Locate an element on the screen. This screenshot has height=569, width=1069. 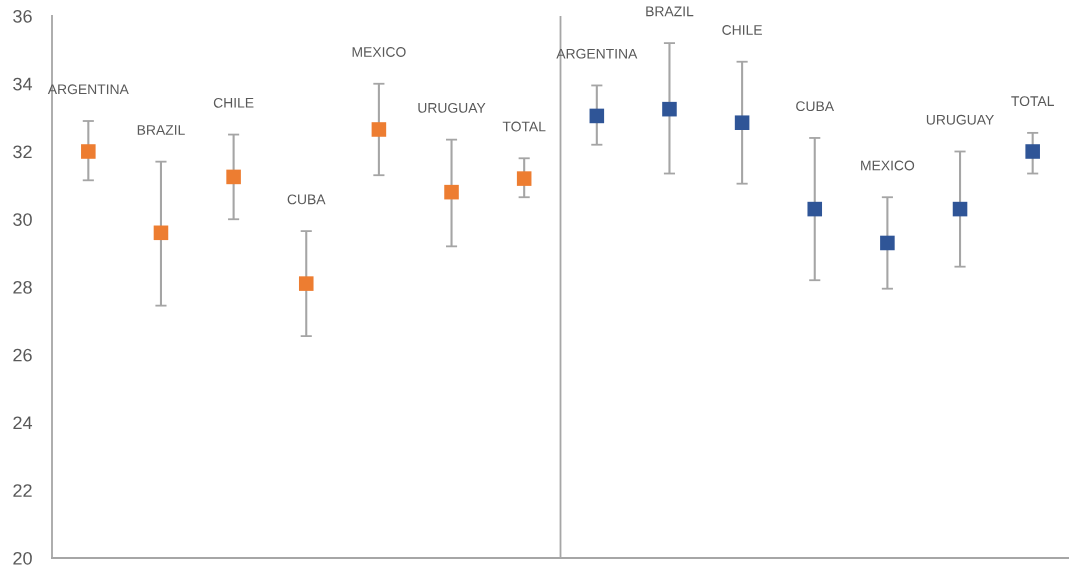
y-tick-label: 26 is located at coordinates (22, 355).